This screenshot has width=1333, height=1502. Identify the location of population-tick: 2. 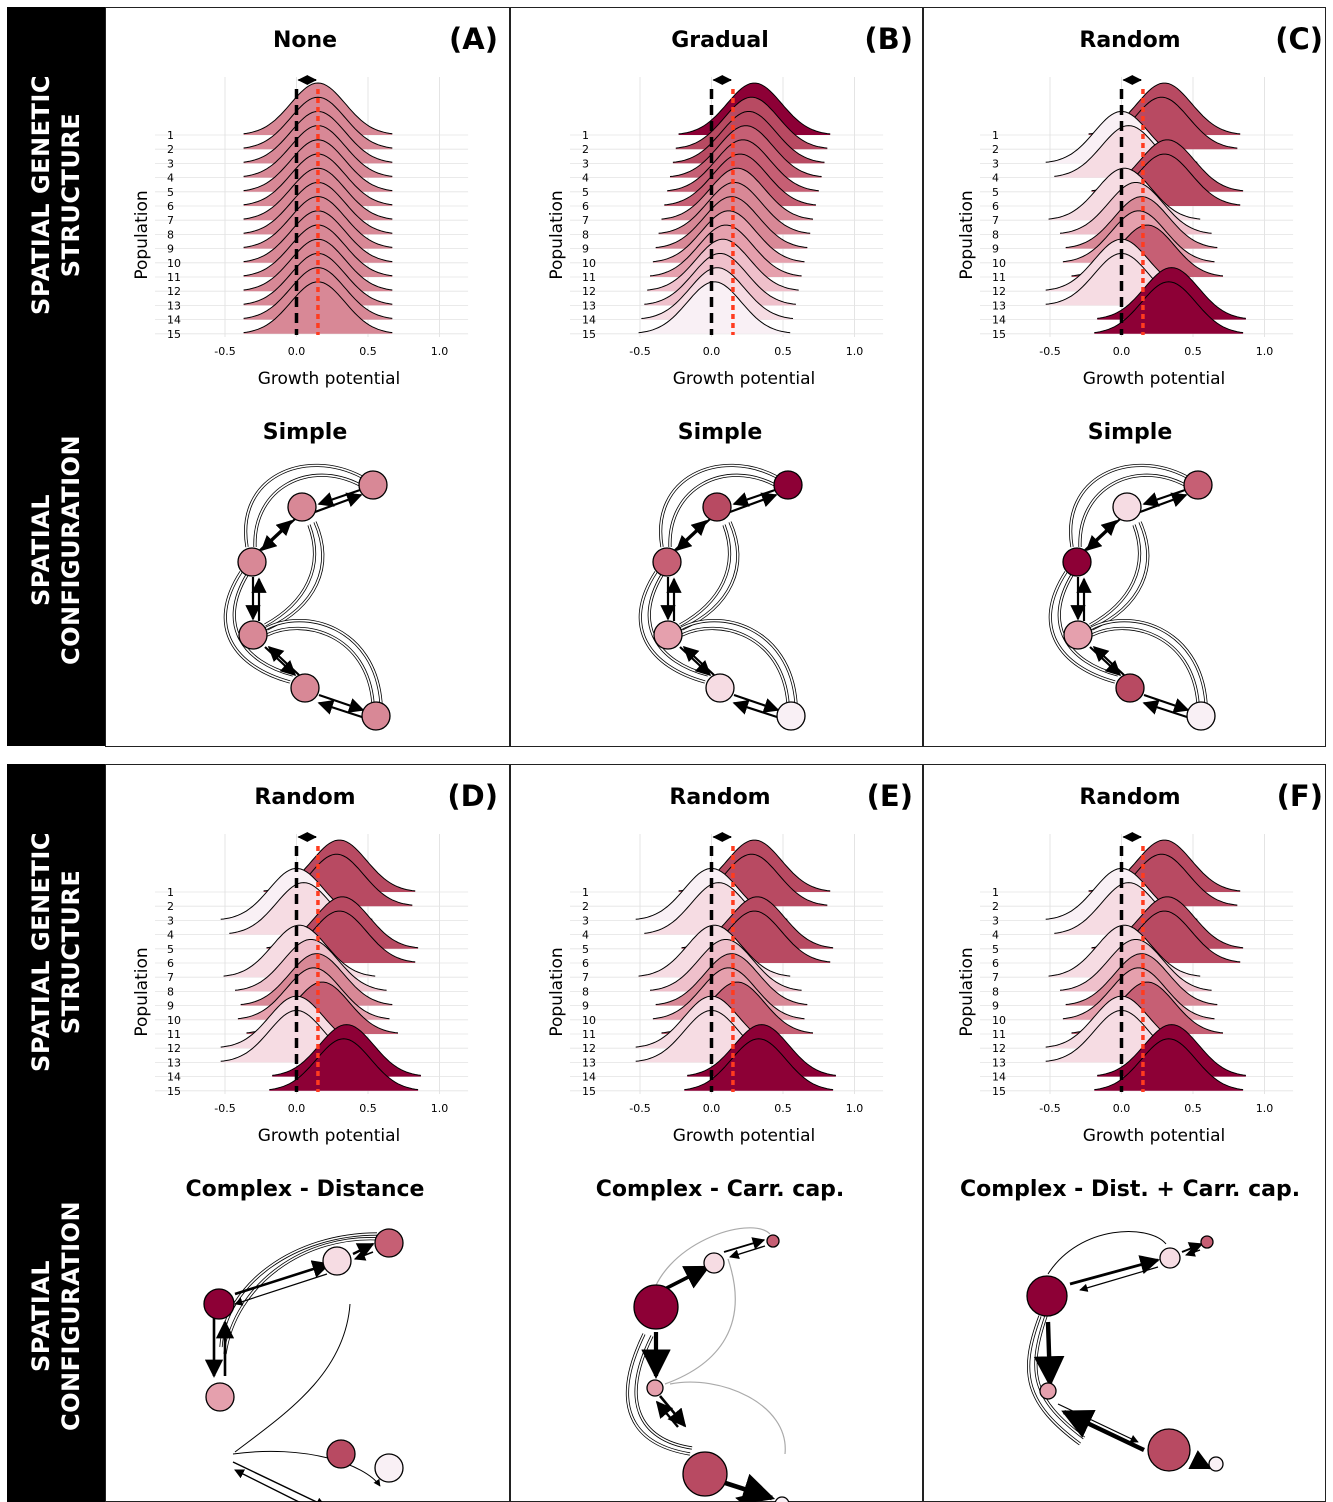
(995, 149).